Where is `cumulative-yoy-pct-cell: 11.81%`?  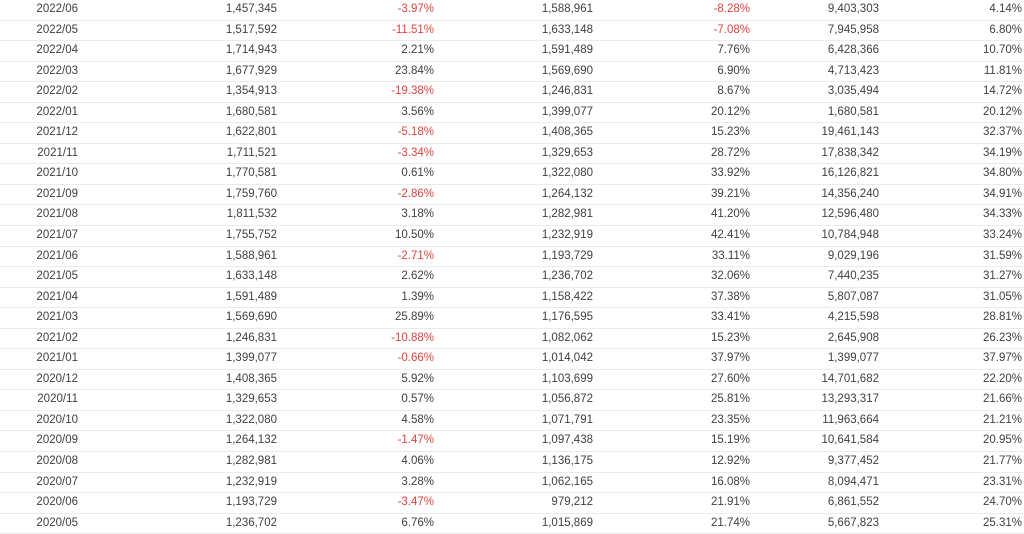 cumulative-yoy-pct-cell: 11.81% is located at coordinates (951, 72).